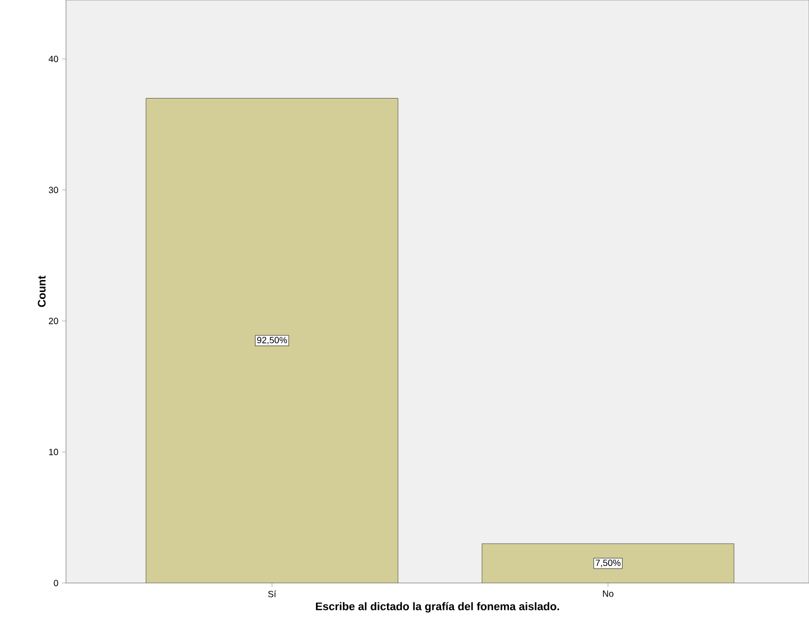  What do you see at coordinates (608, 564) in the screenshot?
I see `annotation: 7,50%` at bounding box center [608, 564].